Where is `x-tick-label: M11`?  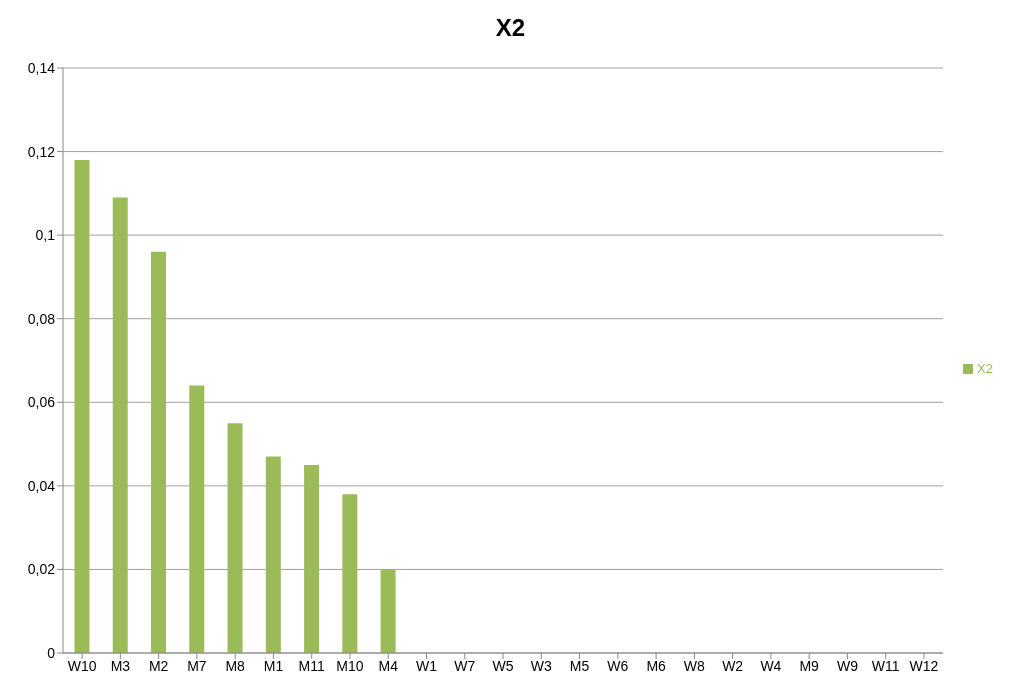 x-tick-label: M11 is located at coordinates (312, 665).